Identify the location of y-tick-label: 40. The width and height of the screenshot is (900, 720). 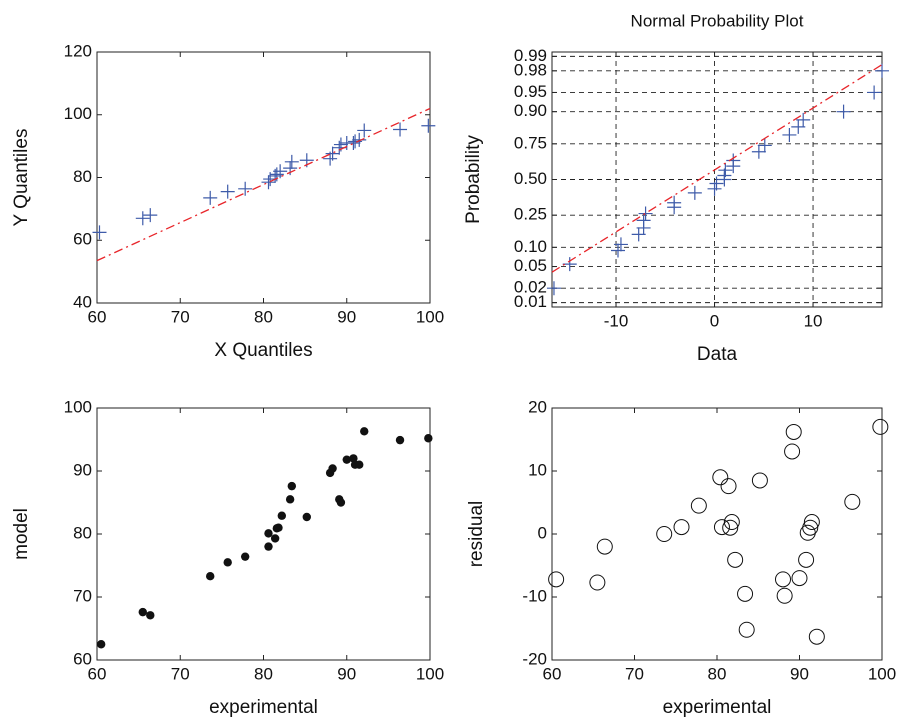
(82, 301).